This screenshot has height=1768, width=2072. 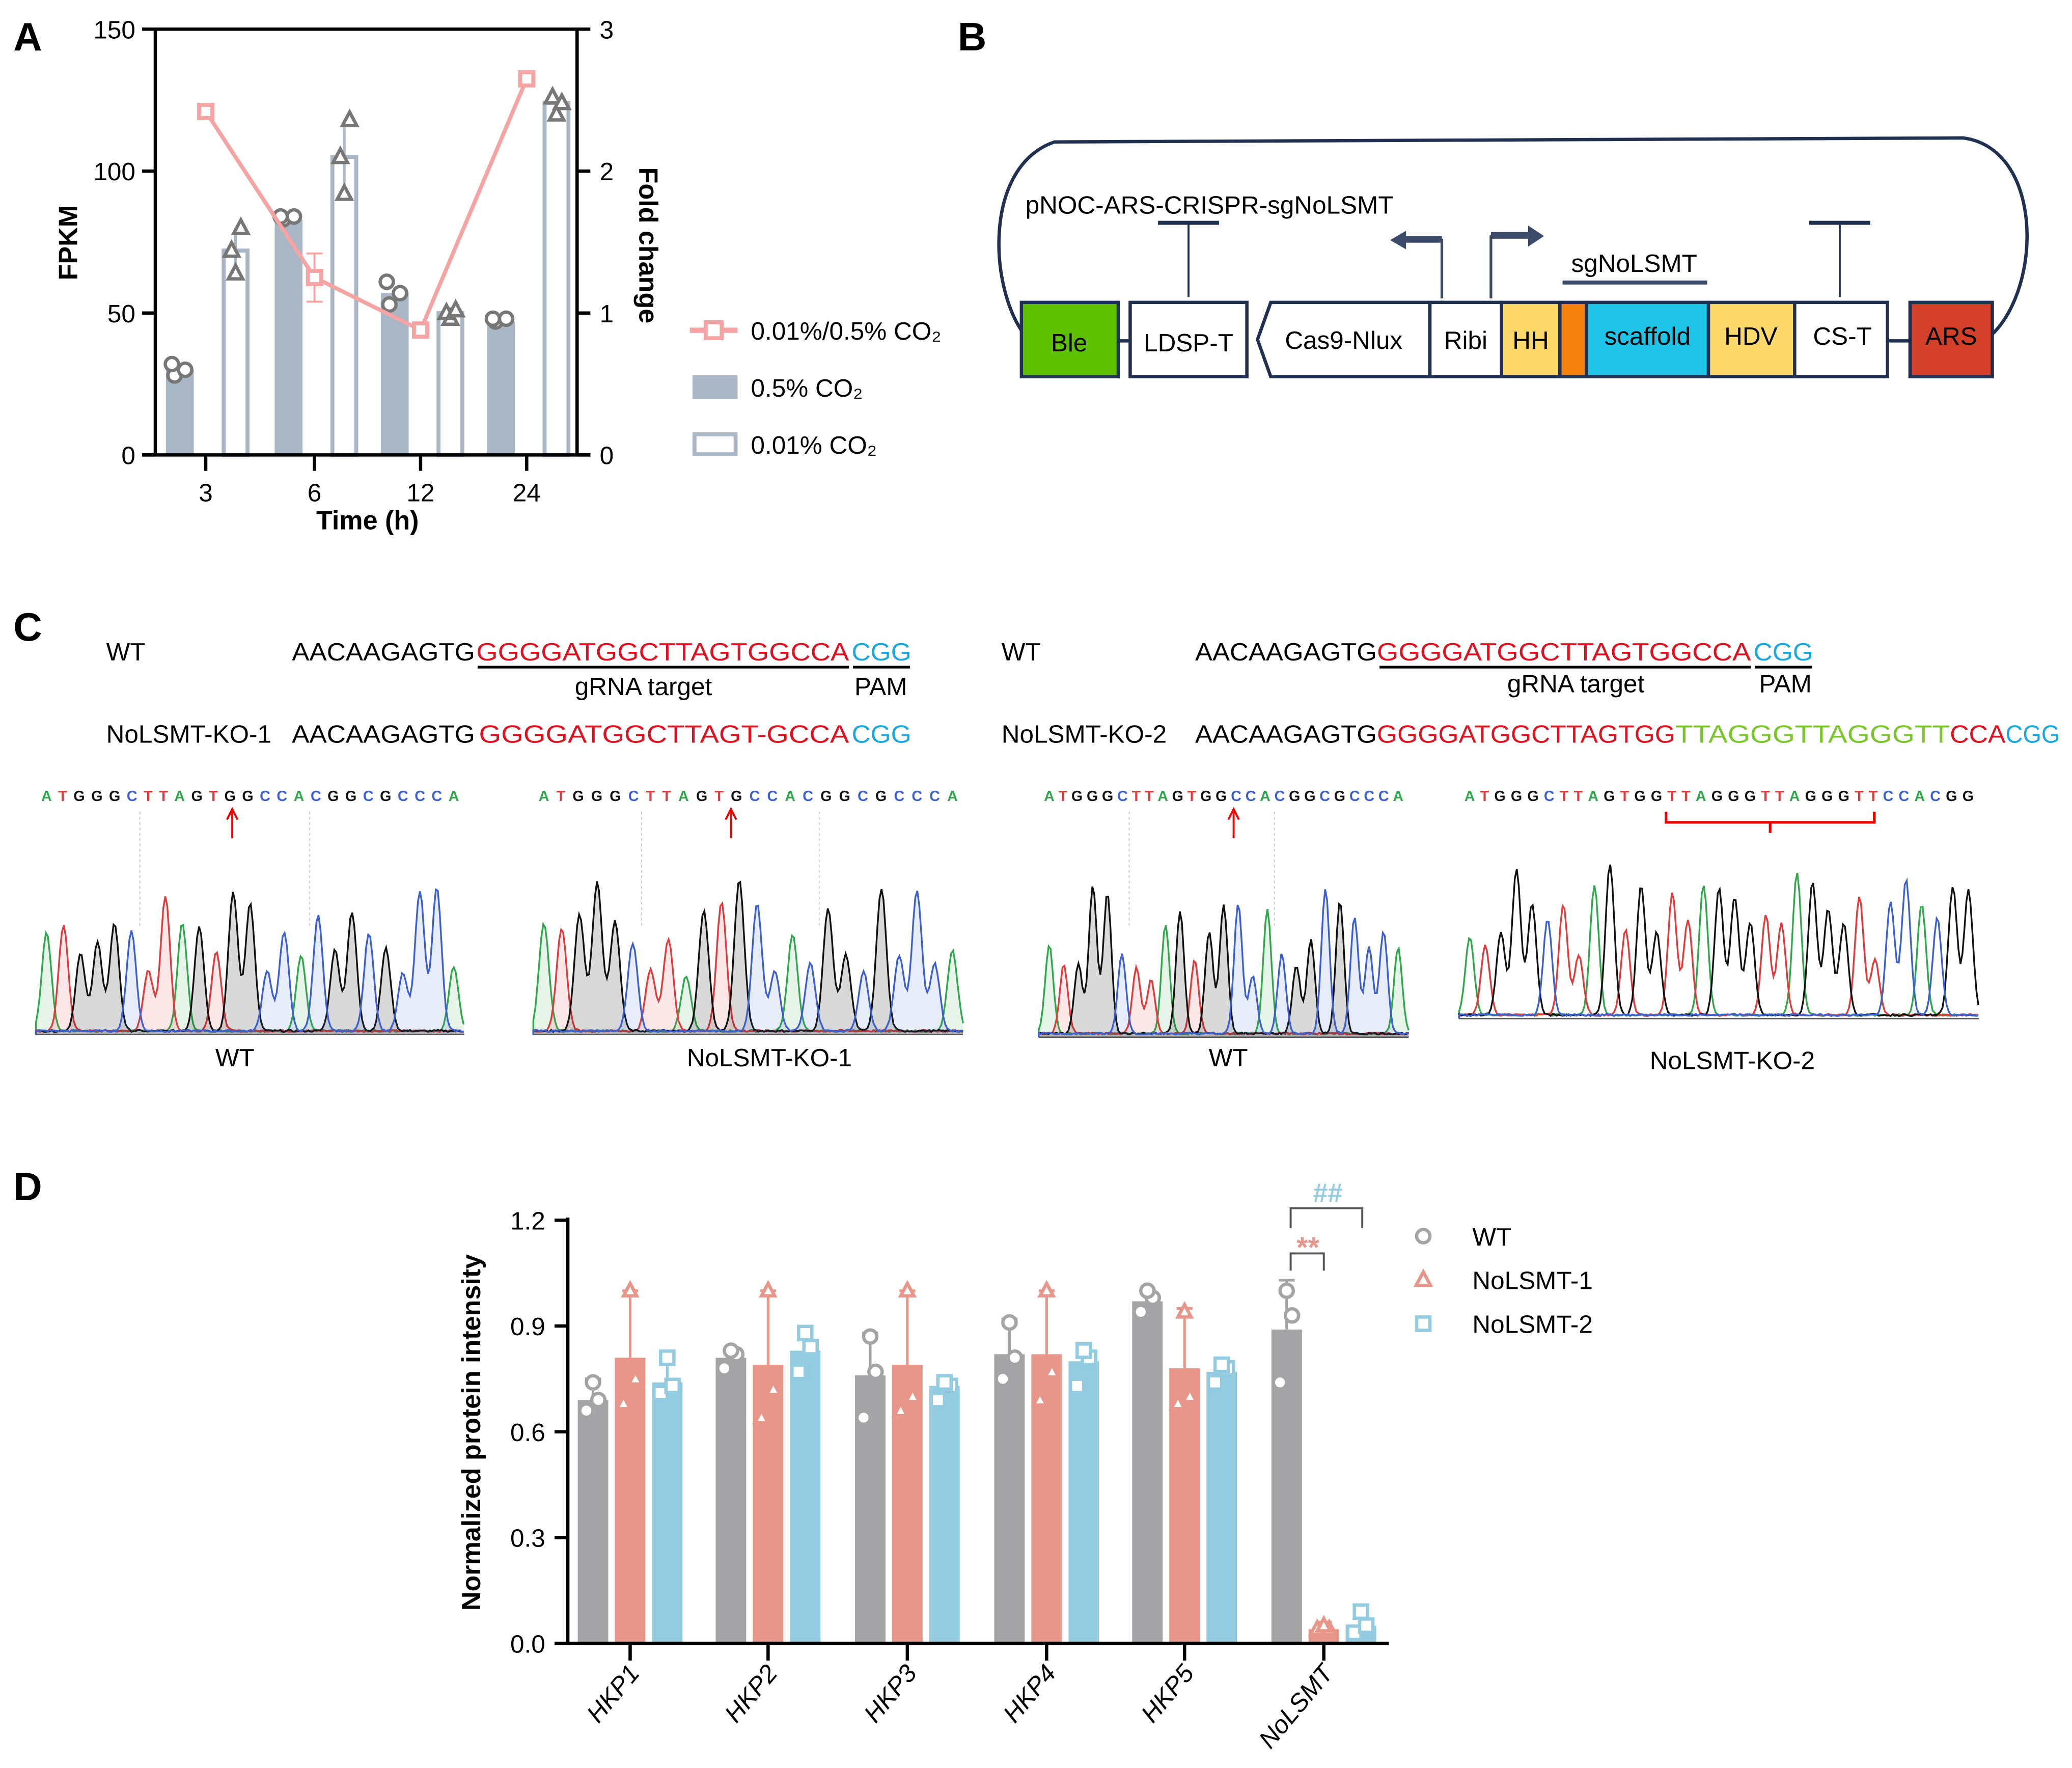 I want to click on significance-bracket, so click(x=1327, y=1217).